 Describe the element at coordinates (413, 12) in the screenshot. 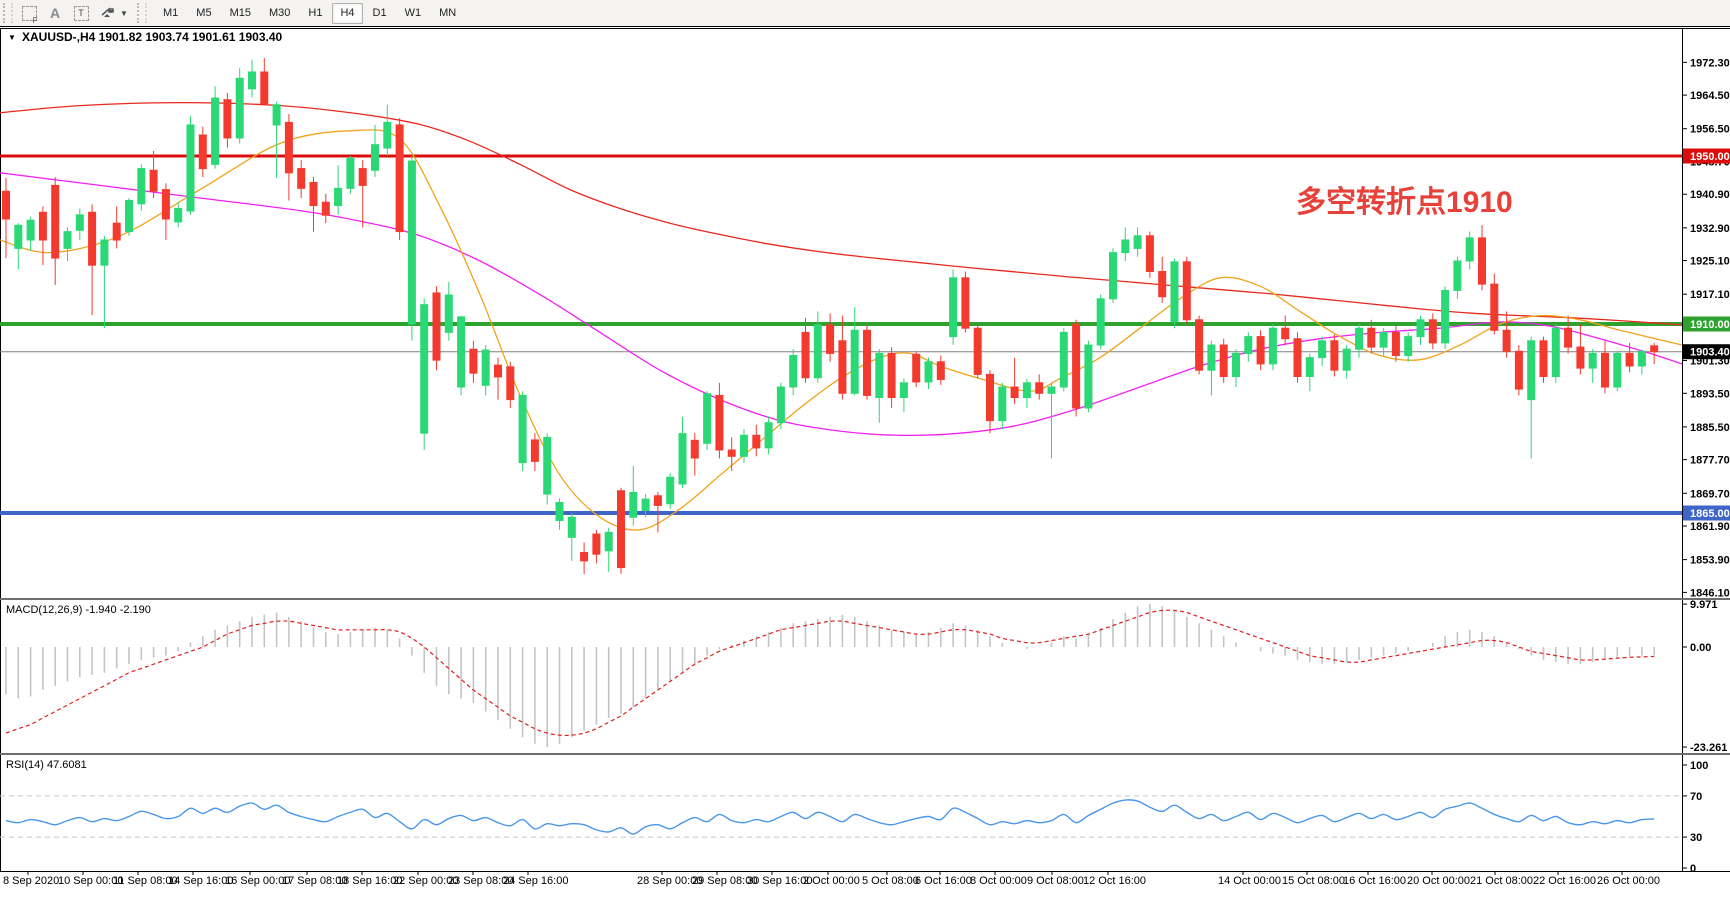

I see `timeframe-w1: W1` at that location.